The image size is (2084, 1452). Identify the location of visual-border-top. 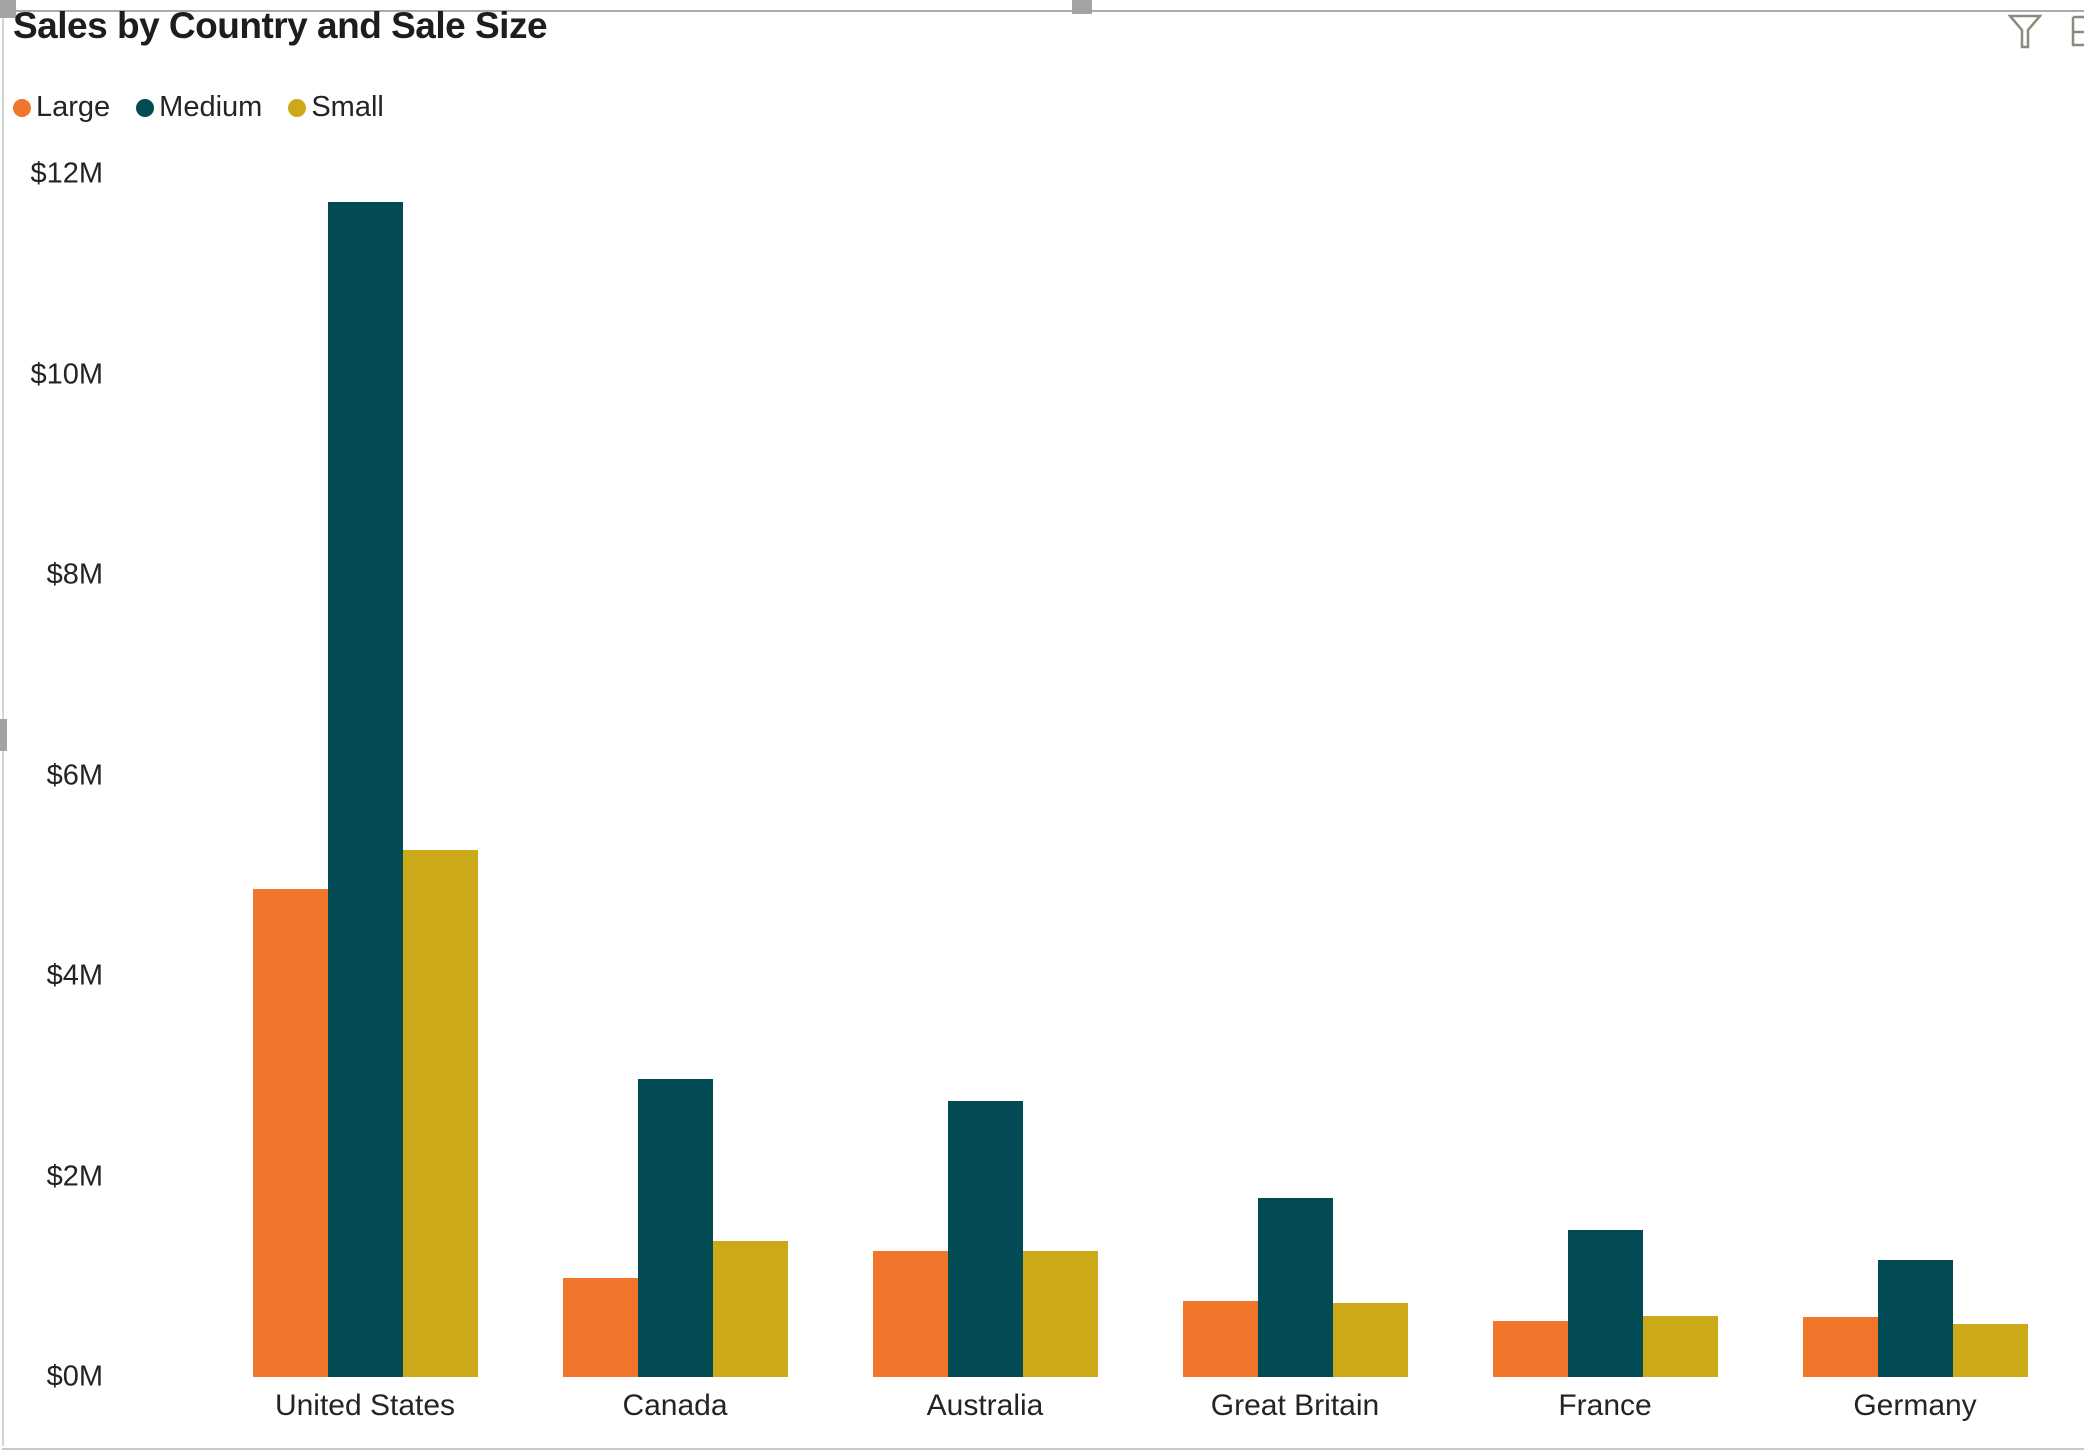
(1042, 11).